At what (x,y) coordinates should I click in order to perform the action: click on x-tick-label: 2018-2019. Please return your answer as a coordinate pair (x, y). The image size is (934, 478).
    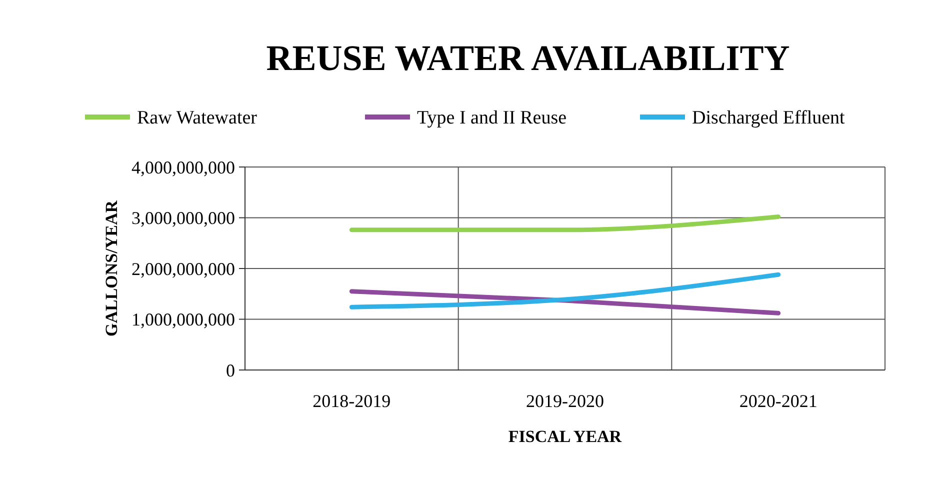
    Looking at the image, I should click on (351, 401).